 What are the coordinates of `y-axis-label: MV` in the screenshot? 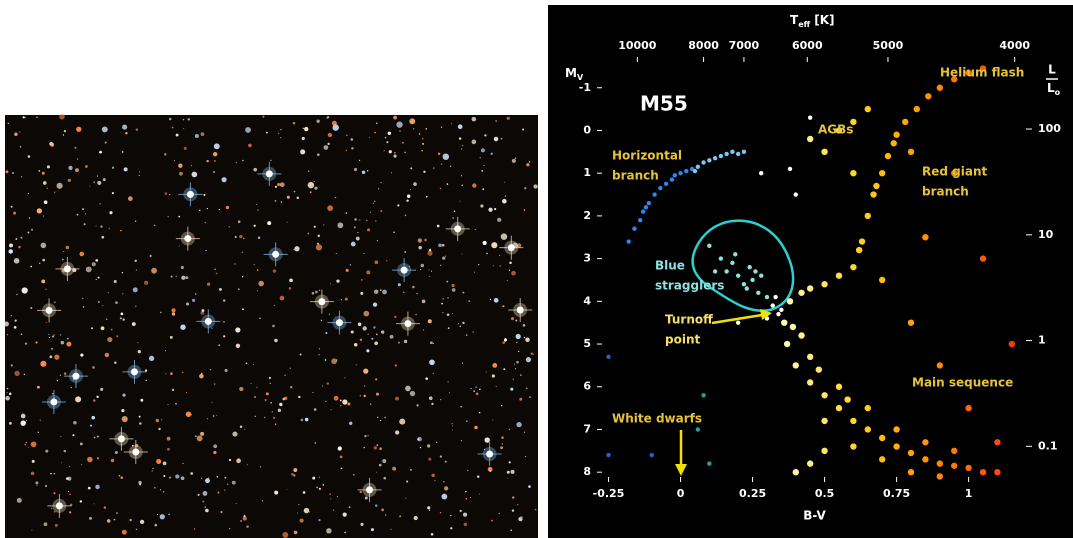 It's located at (574, 74).